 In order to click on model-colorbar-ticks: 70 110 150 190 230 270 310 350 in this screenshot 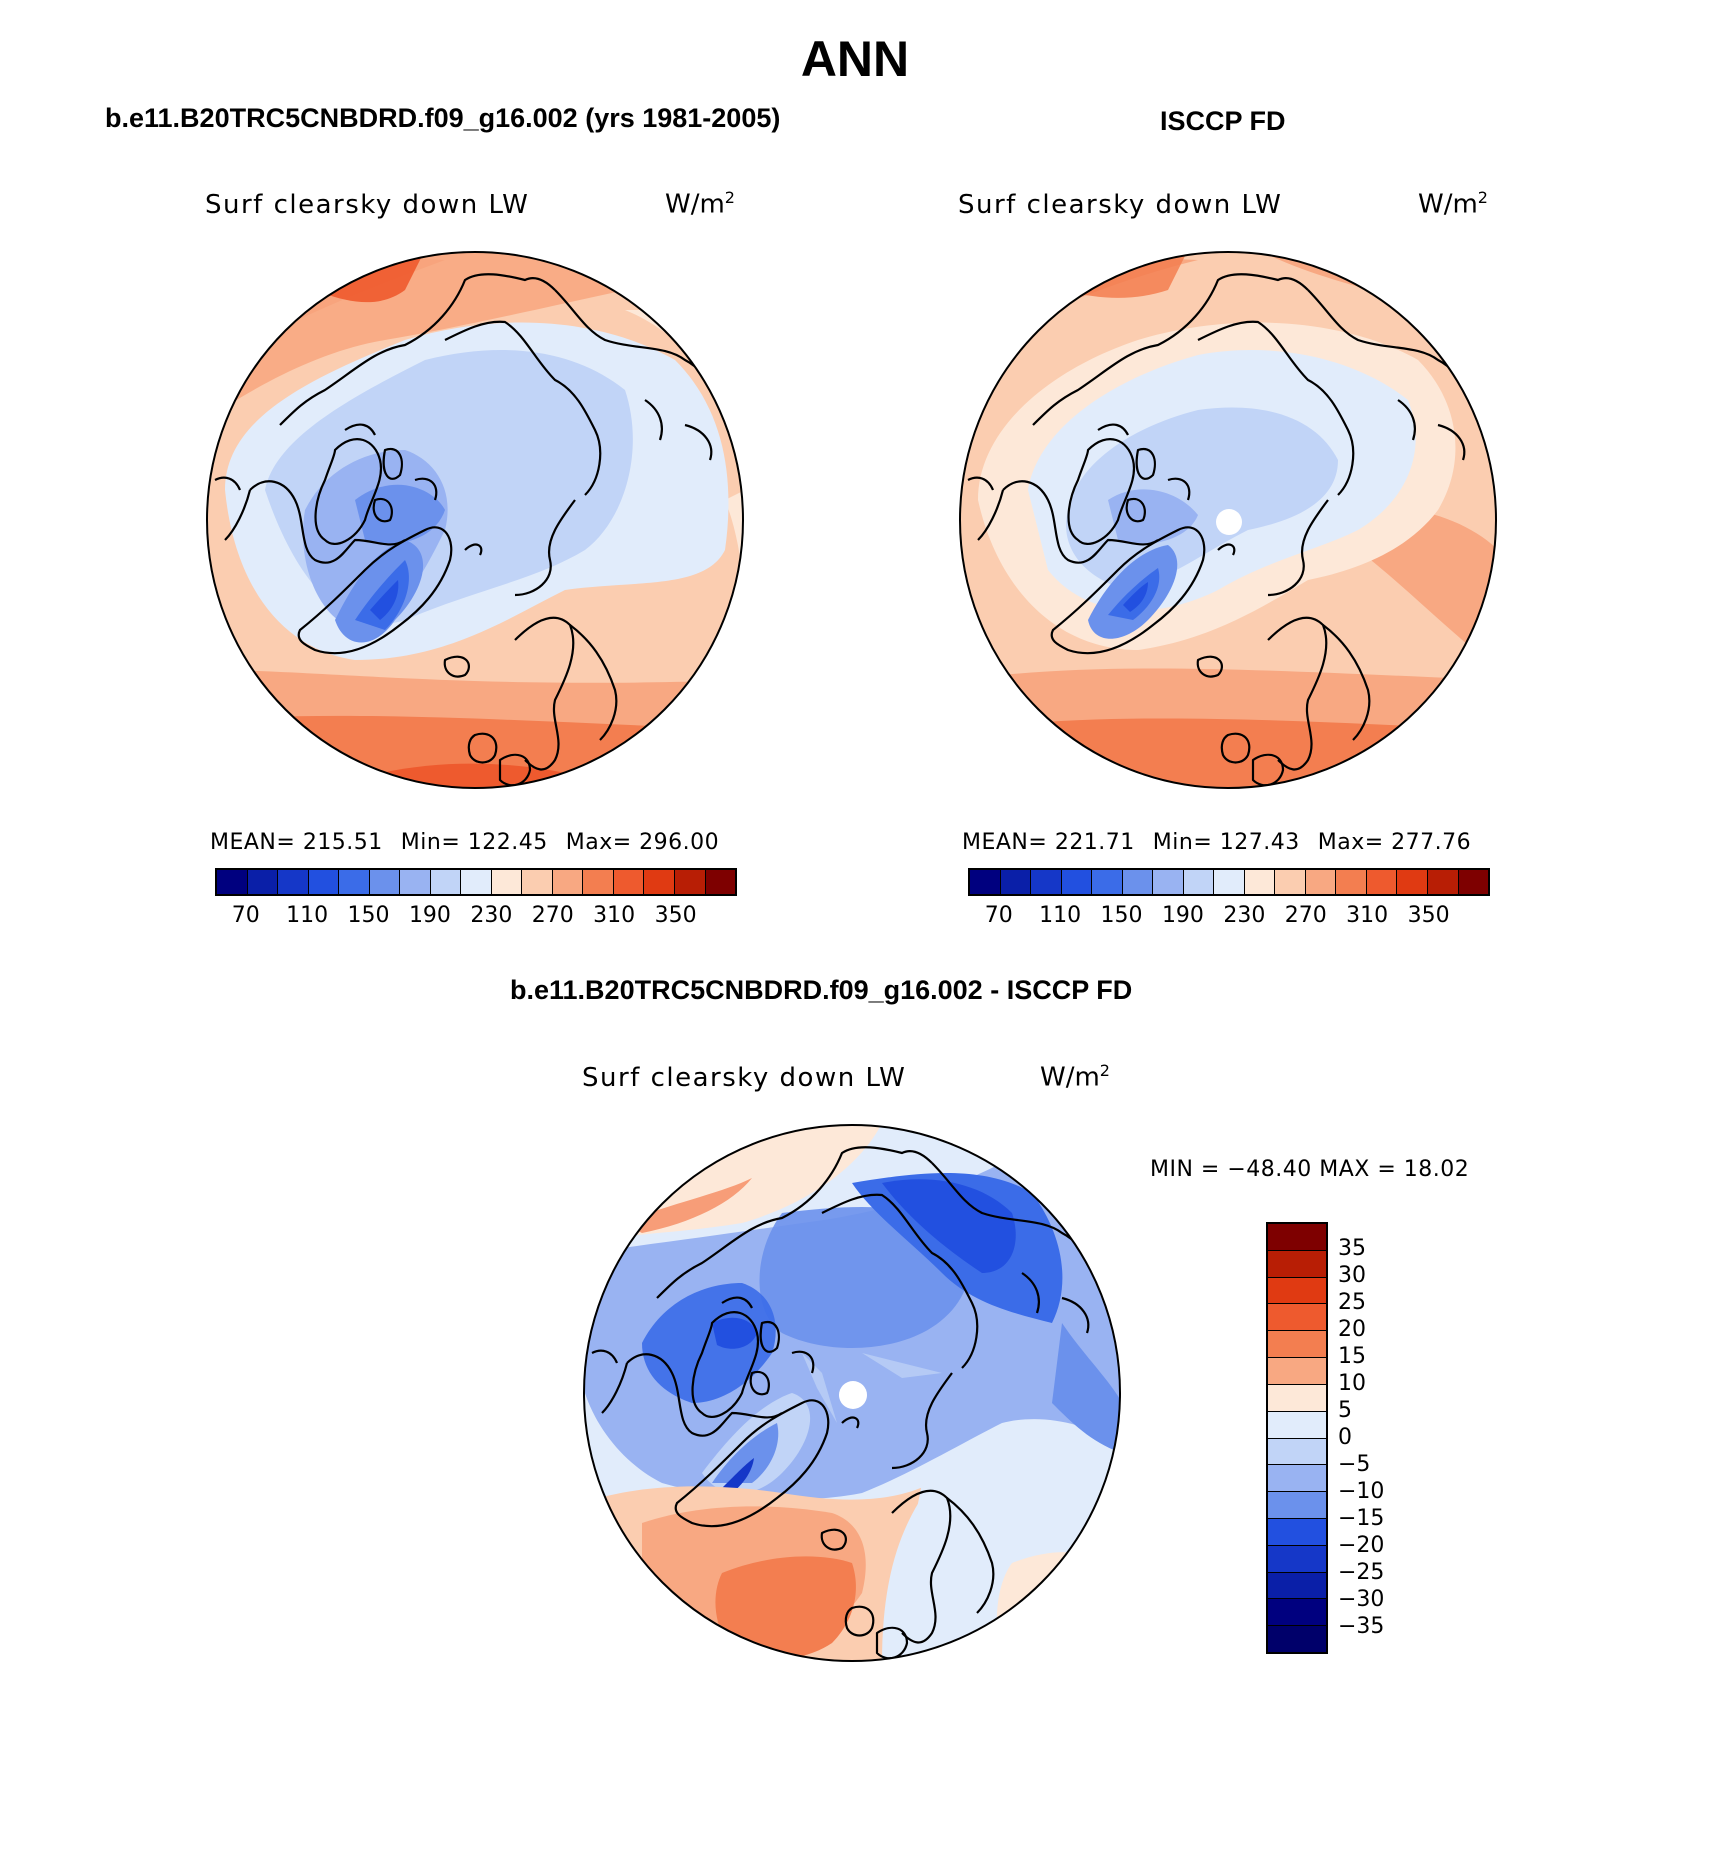, I will do `click(476, 917)`.